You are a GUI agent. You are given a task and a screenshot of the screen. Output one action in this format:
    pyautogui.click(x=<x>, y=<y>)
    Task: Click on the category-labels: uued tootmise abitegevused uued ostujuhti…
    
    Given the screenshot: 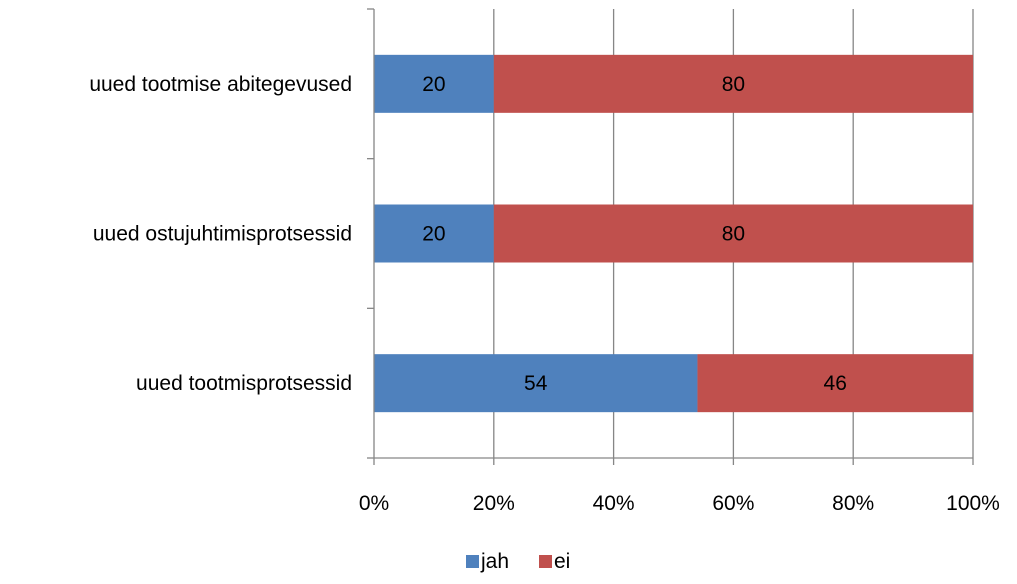 What is the action you would take?
    pyautogui.click(x=220, y=234)
    